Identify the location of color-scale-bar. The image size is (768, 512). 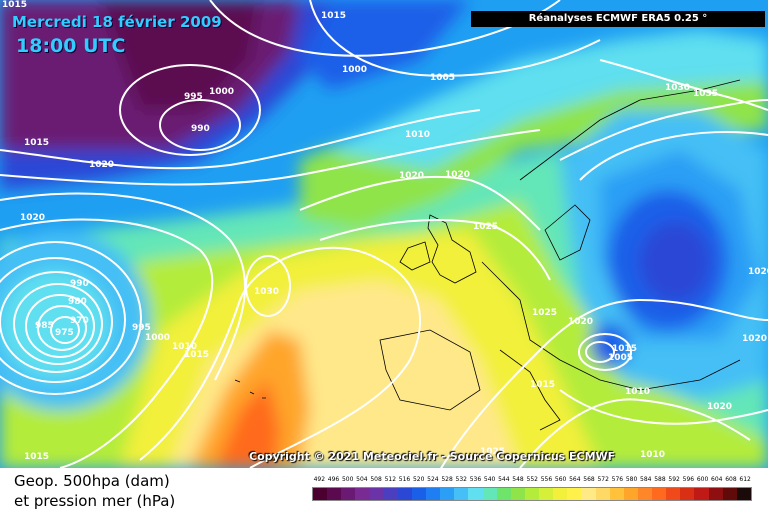
(532, 494).